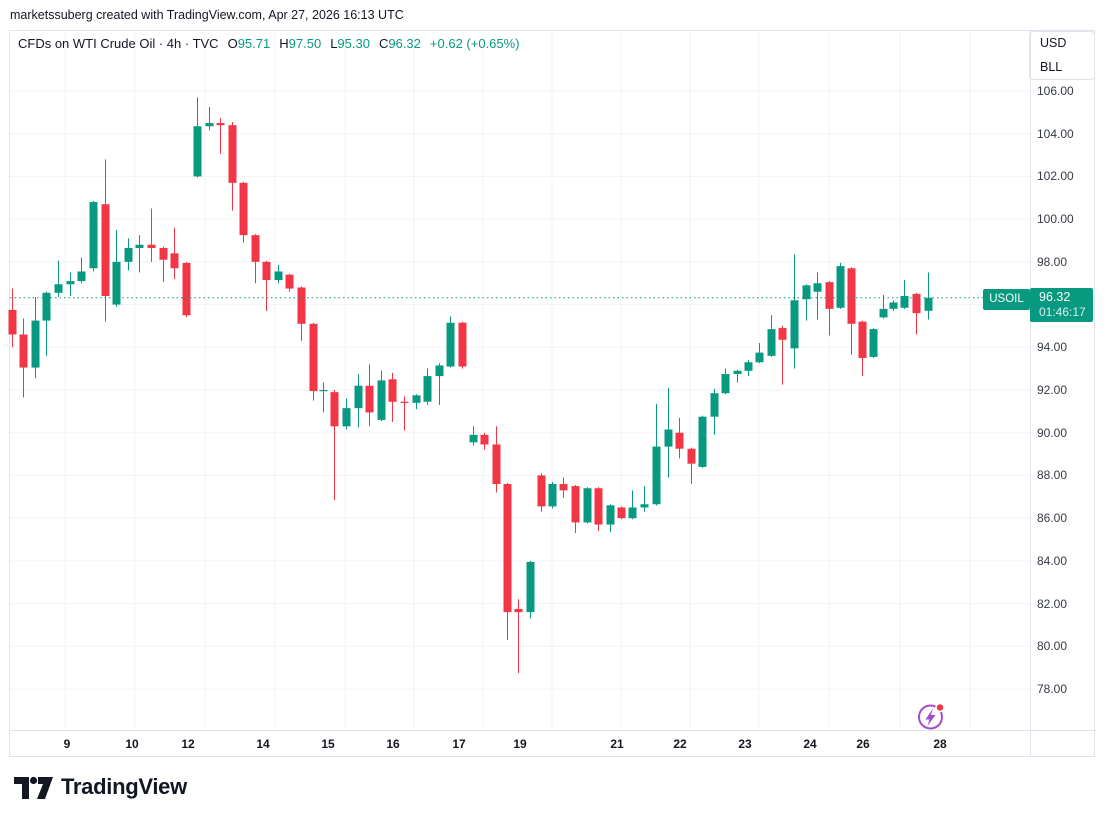 The height and width of the screenshot is (818, 1107). Describe the element at coordinates (1055, 219) in the screenshot. I see `price-axis-label: 100.00` at that location.